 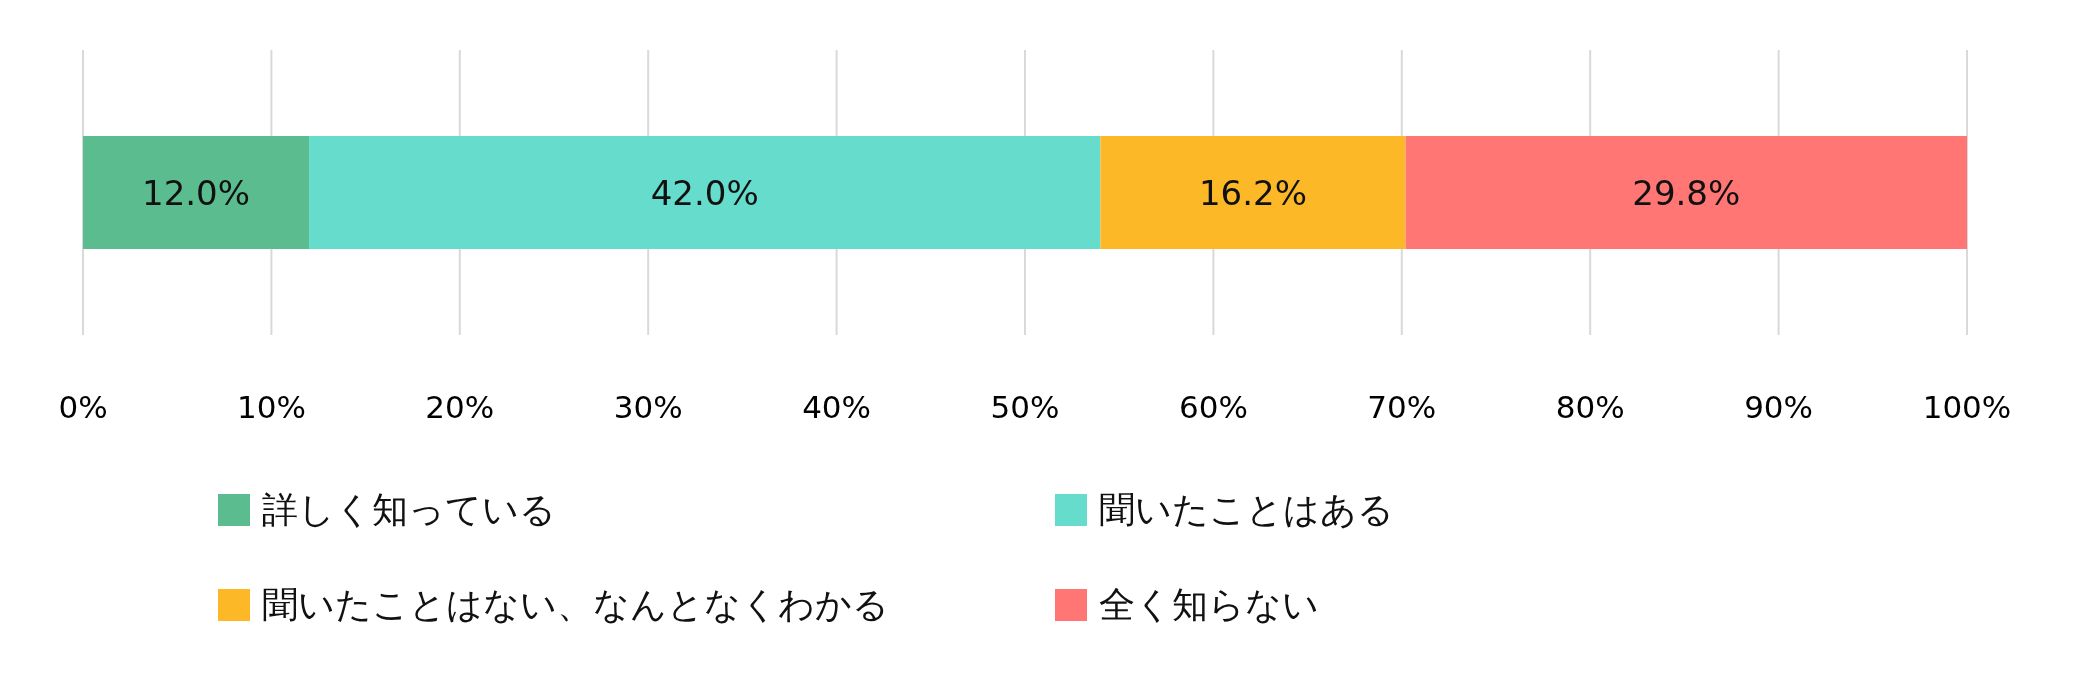 I want to click on data-label: 12.0%, so click(x=196, y=192).